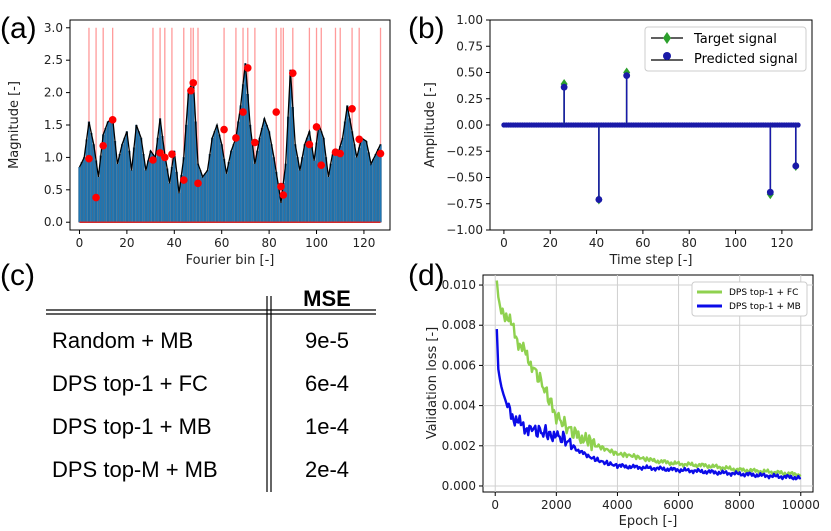  I want to click on table-row-method: DPS top-1 + MB, so click(132, 426).